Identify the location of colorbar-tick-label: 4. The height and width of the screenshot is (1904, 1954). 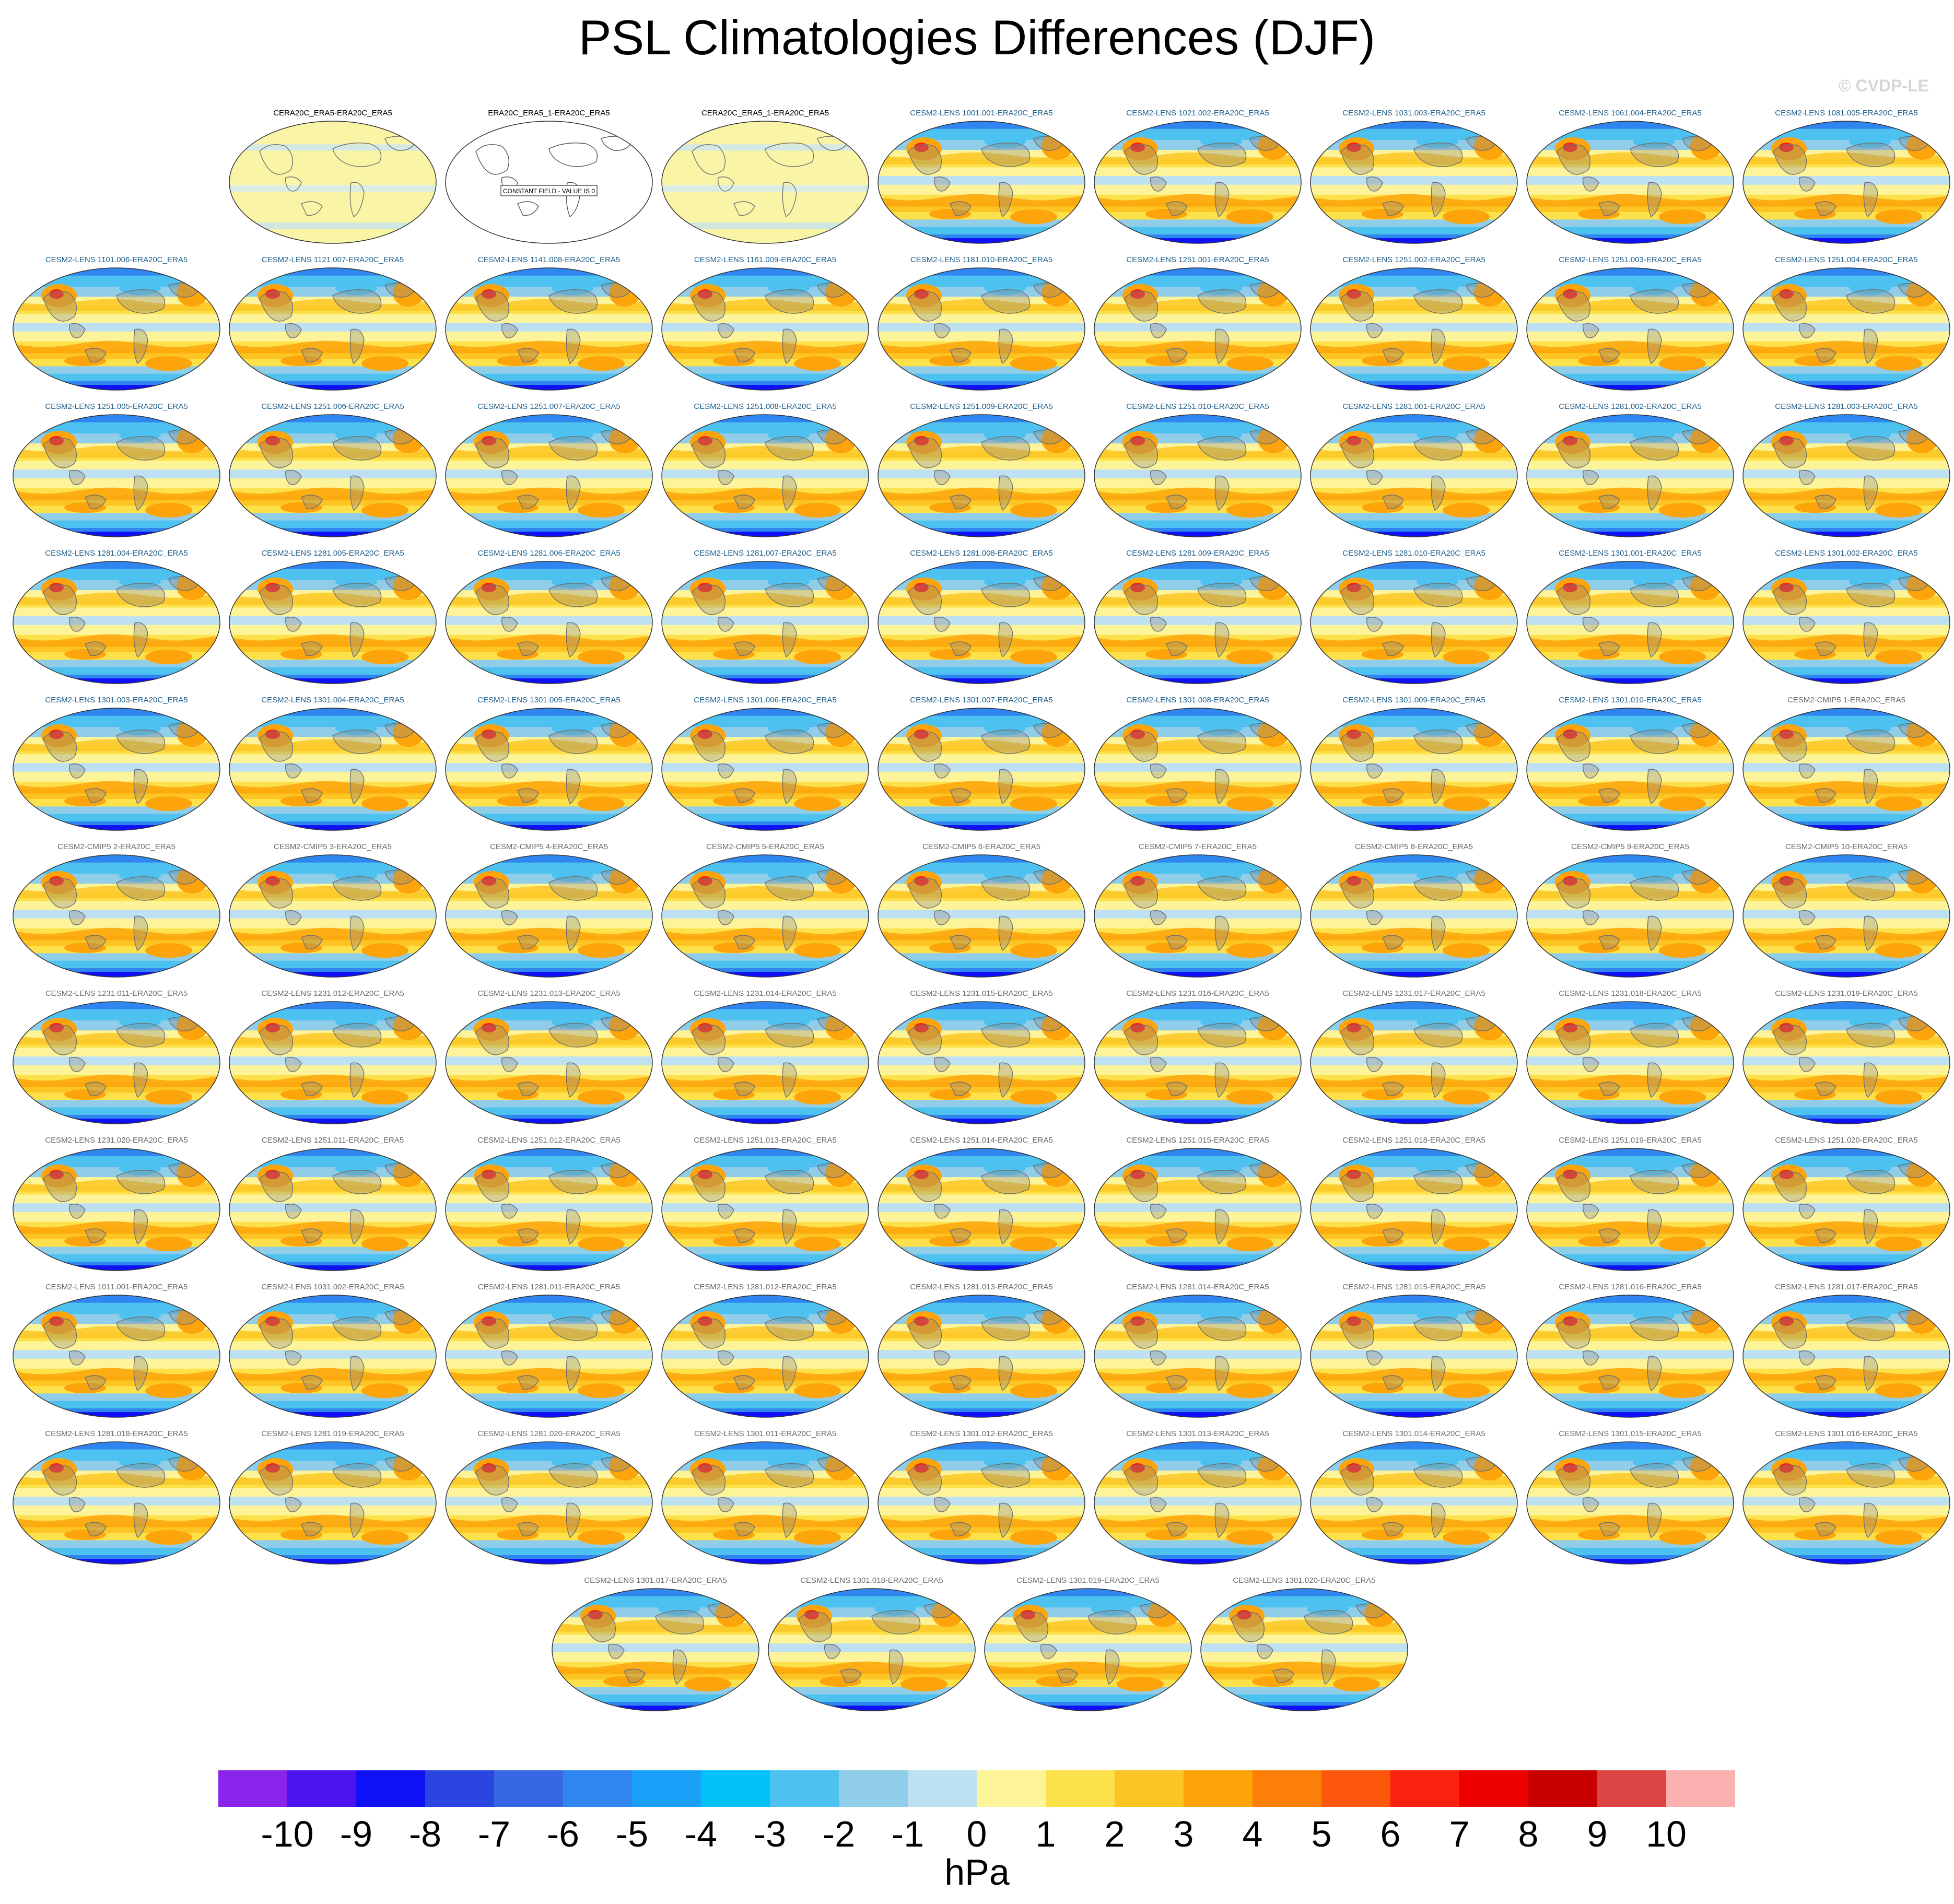
(1252, 1834).